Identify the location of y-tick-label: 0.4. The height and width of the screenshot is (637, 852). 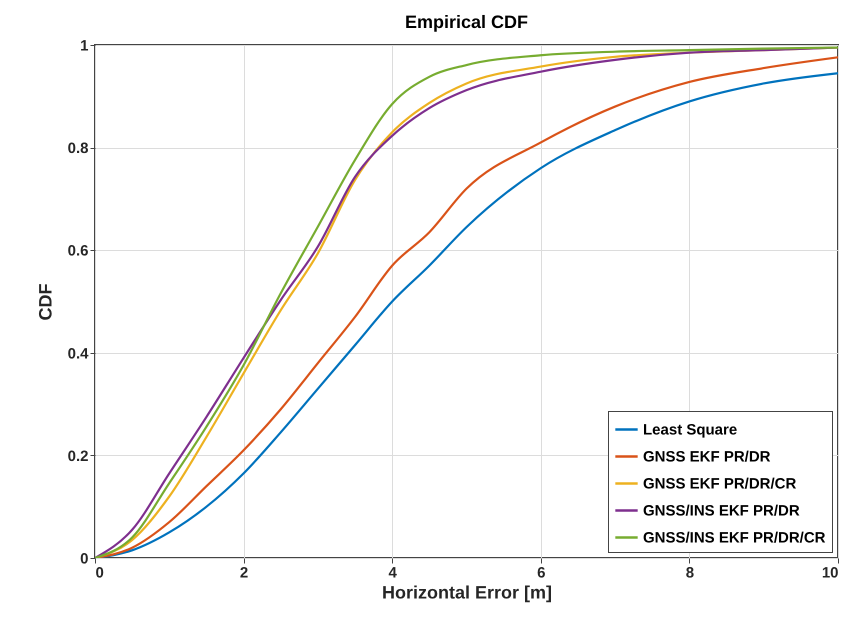
(79, 353).